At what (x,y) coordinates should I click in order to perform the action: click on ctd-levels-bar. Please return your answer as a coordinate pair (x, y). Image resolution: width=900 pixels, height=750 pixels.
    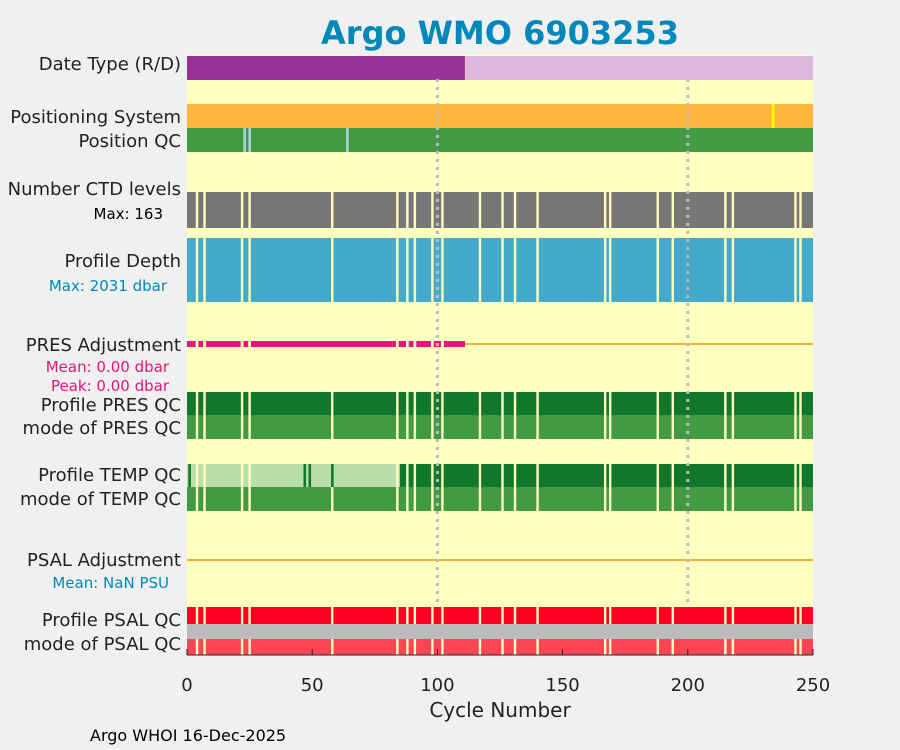
    Looking at the image, I should click on (500, 210).